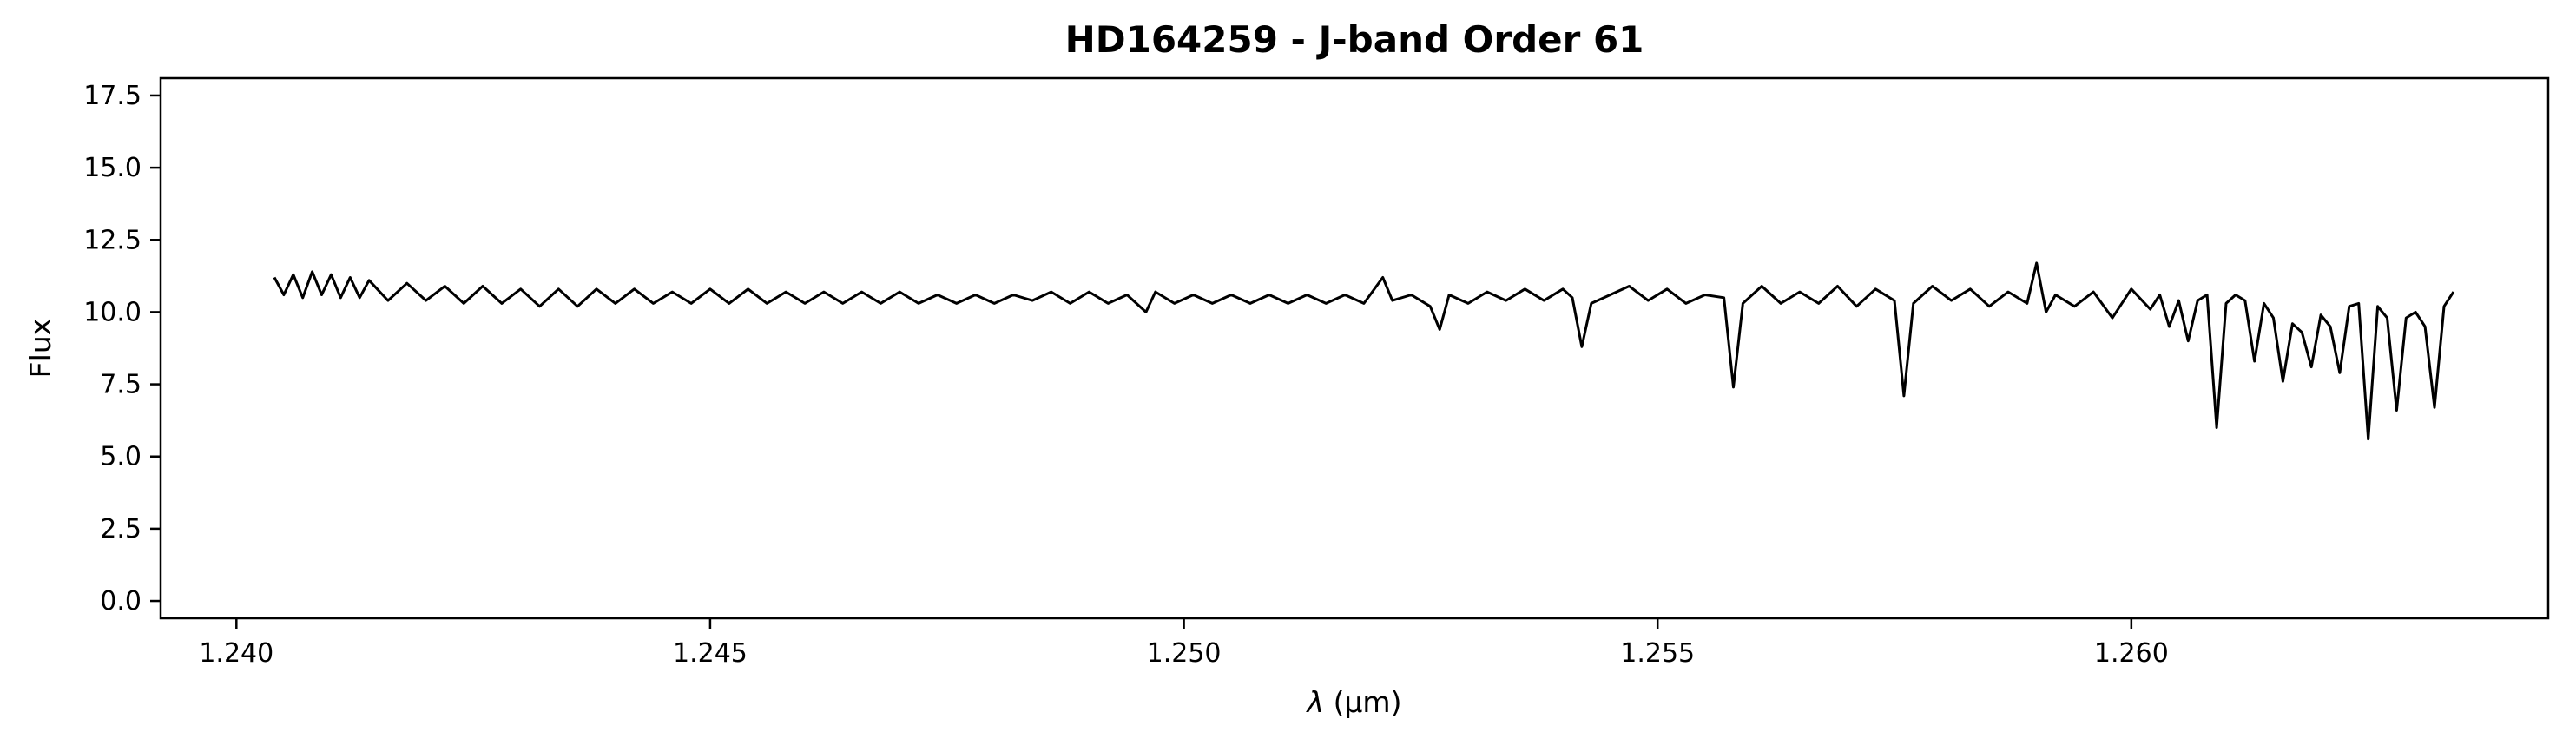  I want to click on x-tick-label: 1.250, so click(1184, 653).